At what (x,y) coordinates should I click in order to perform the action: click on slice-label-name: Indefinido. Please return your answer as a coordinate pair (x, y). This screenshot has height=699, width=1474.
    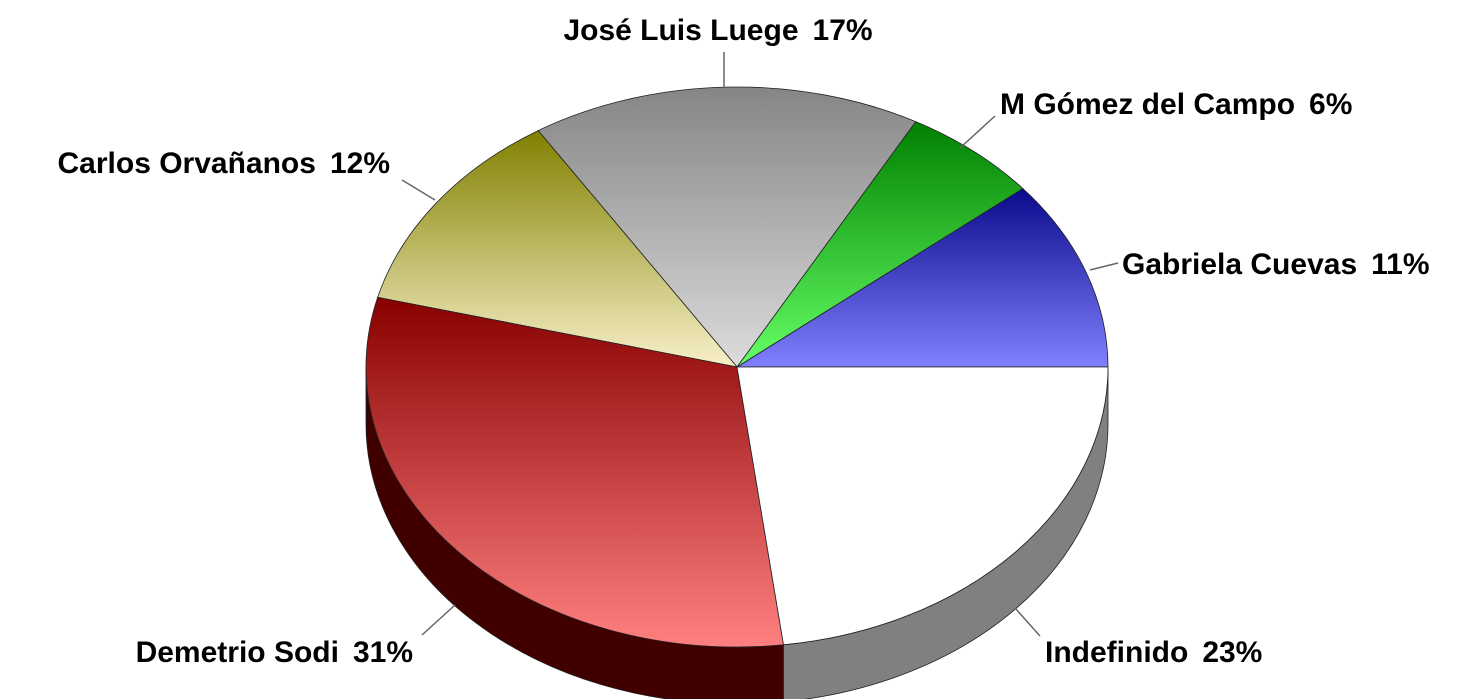
    Looking at the image, I should click on (1116, 652).